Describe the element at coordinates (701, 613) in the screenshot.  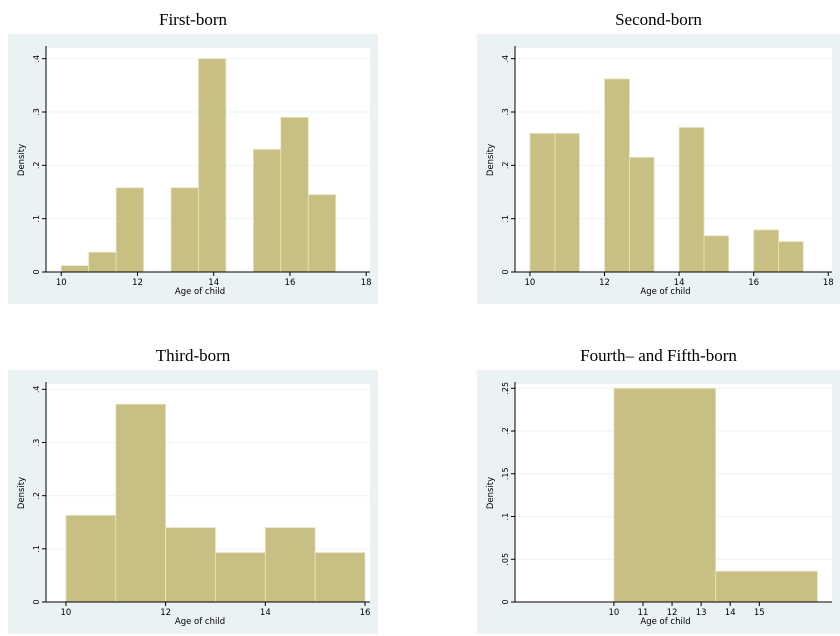
I see `x-tick-label: 13` at that location.